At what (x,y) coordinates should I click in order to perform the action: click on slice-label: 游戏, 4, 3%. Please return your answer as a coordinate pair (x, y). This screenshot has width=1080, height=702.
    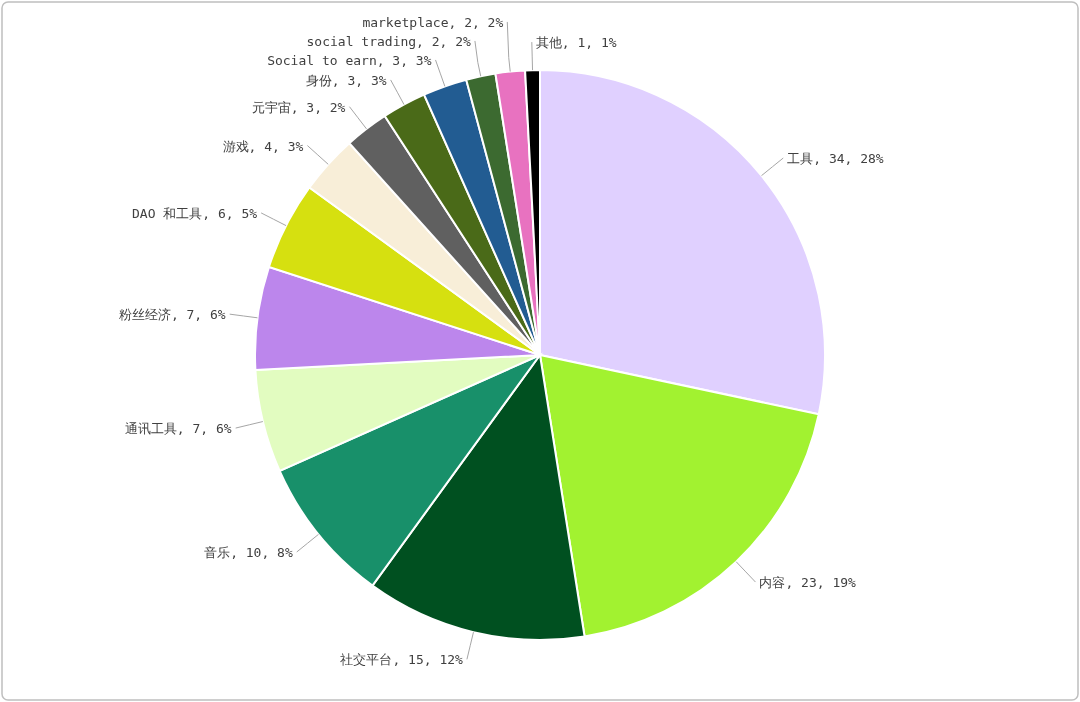
    Looking at the image, I should click on (263, 146).